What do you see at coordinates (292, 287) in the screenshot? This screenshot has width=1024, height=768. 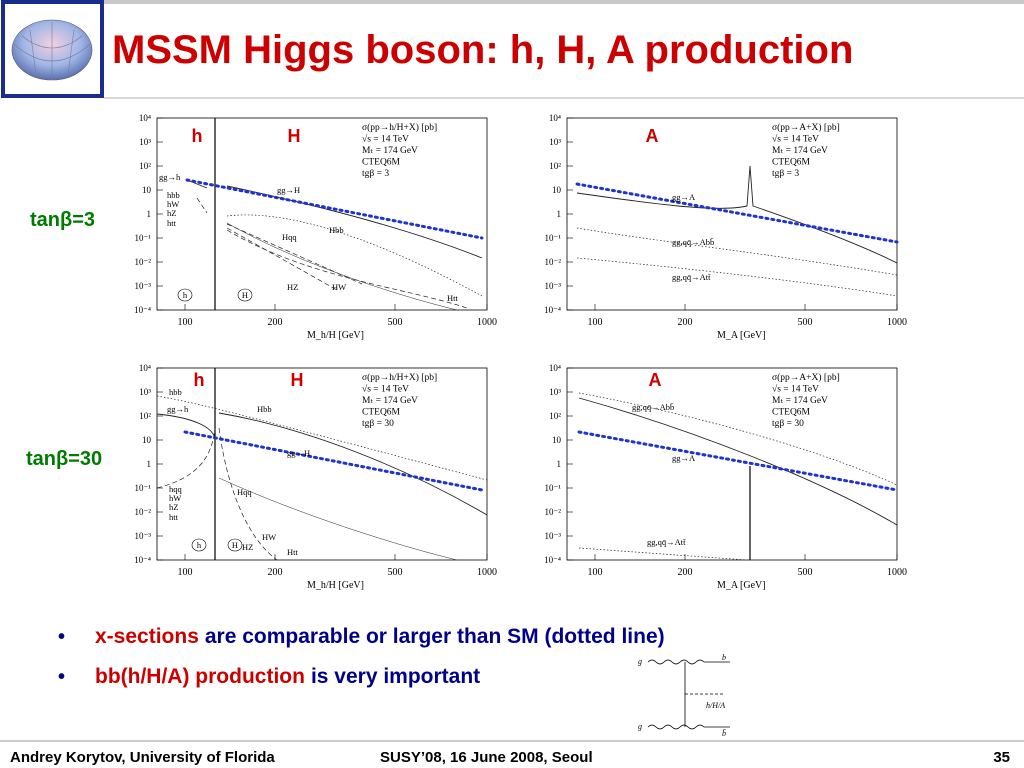 I see `curve-label: HZ` at bounding box center [292, 287].